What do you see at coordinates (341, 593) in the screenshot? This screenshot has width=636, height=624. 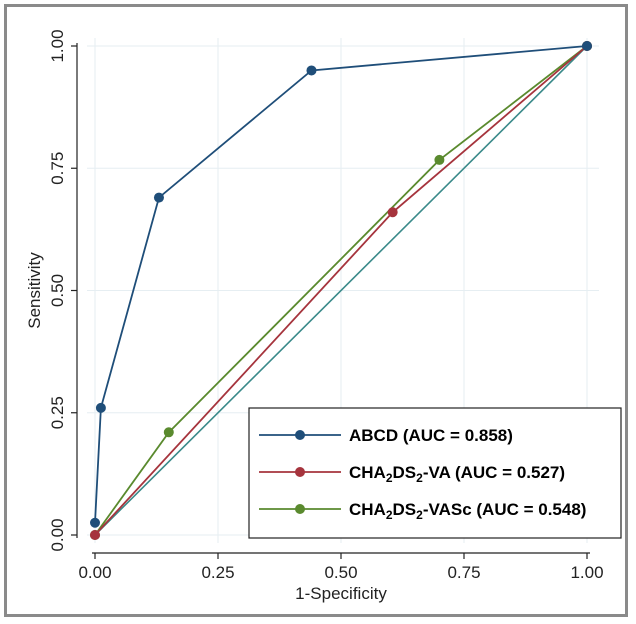 I see `x-axis-title: 1-Specificity` at bounding box center [341, 593].